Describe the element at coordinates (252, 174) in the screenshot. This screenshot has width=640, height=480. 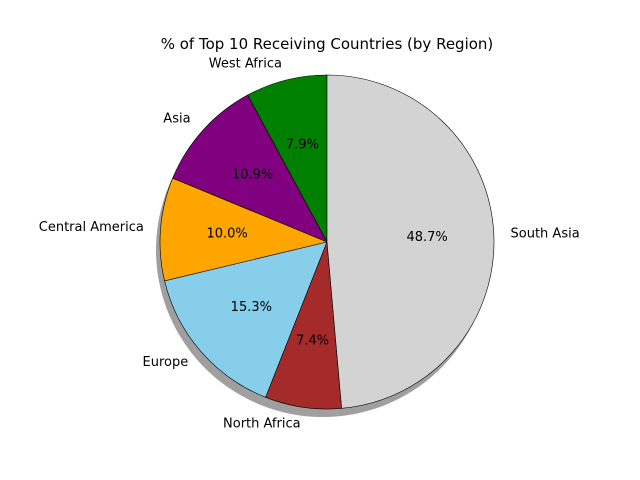
I see `slice-percent-asia: 10.9%` at that location.